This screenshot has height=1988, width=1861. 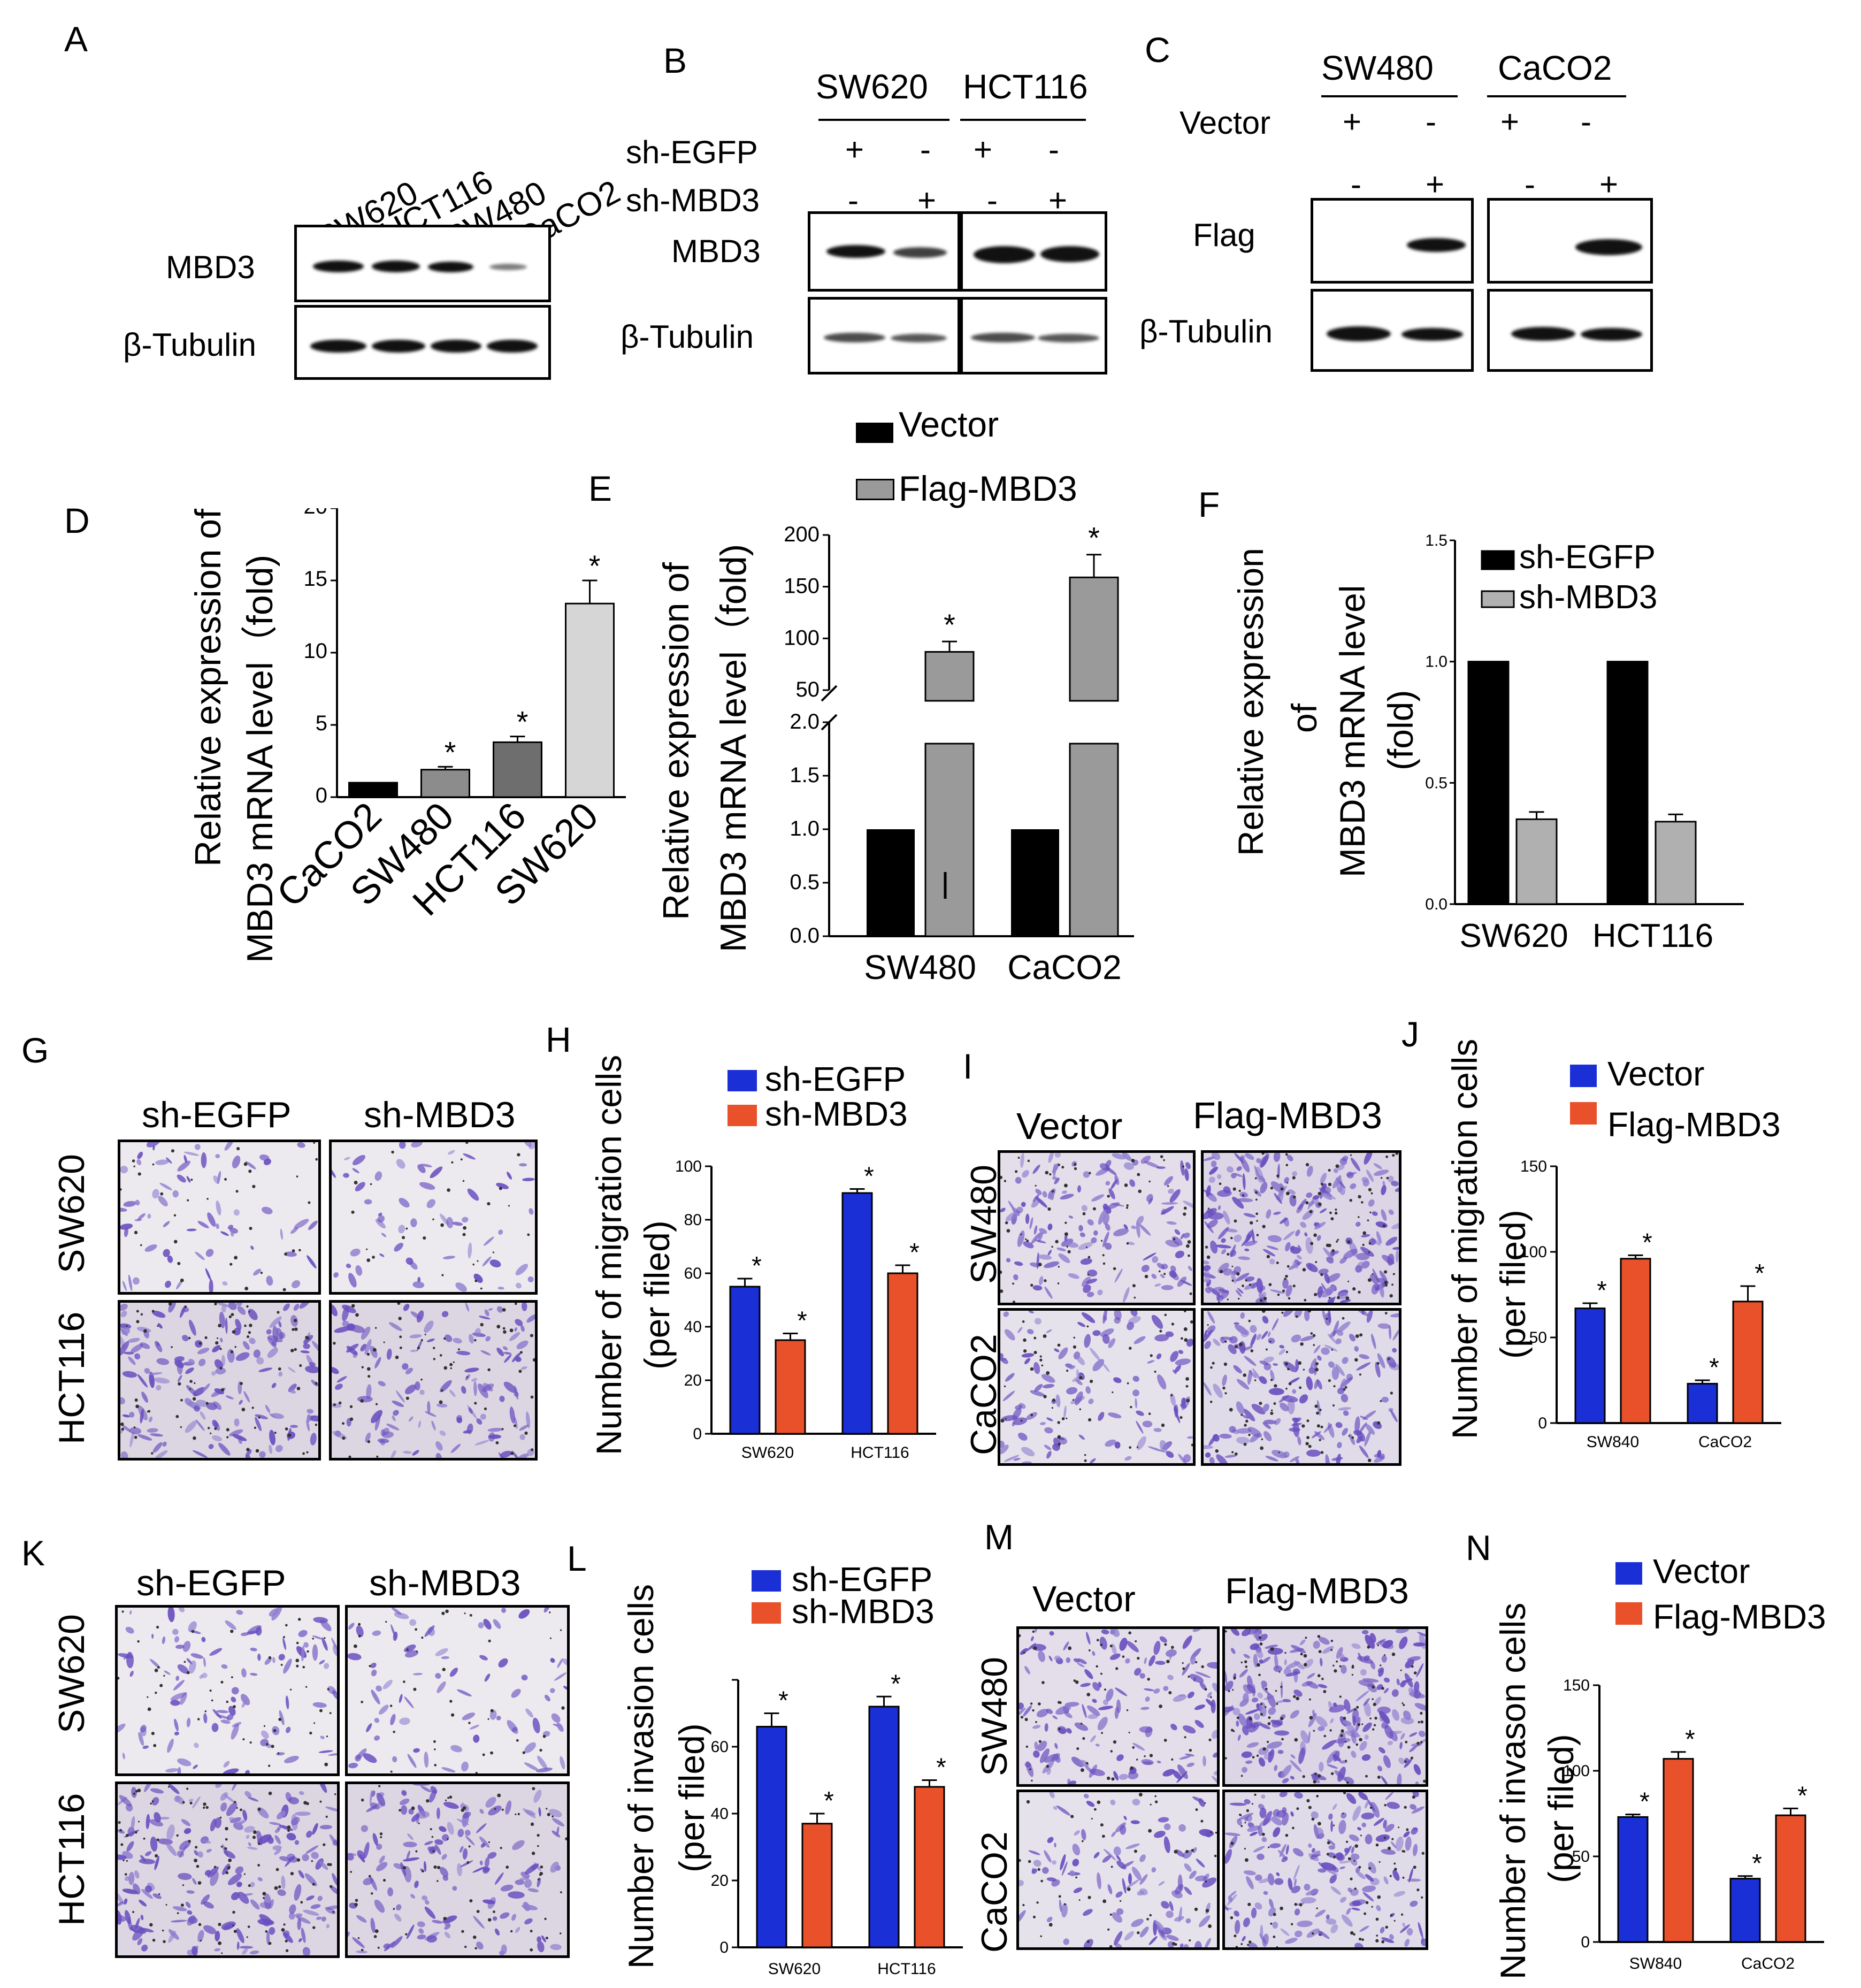 I want to click on western-blot-flag, so click(x=1570, y=241).